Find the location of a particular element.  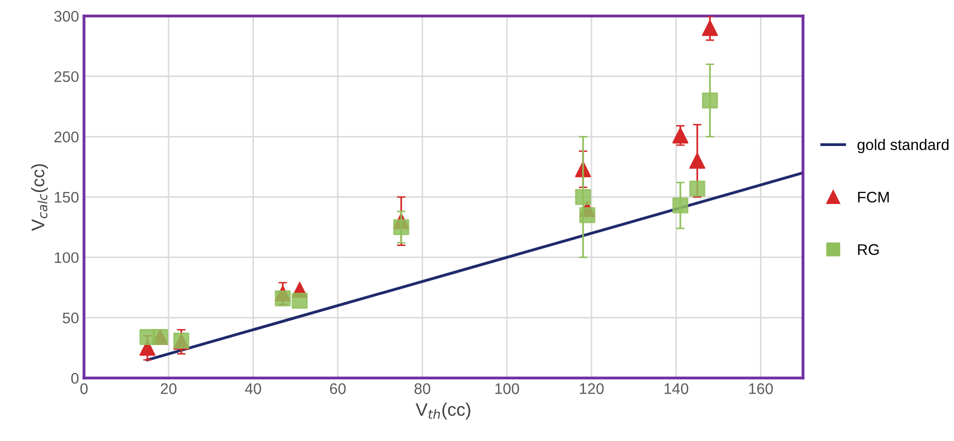

y-tick-label: 250 is located at coordinates (66, 76).